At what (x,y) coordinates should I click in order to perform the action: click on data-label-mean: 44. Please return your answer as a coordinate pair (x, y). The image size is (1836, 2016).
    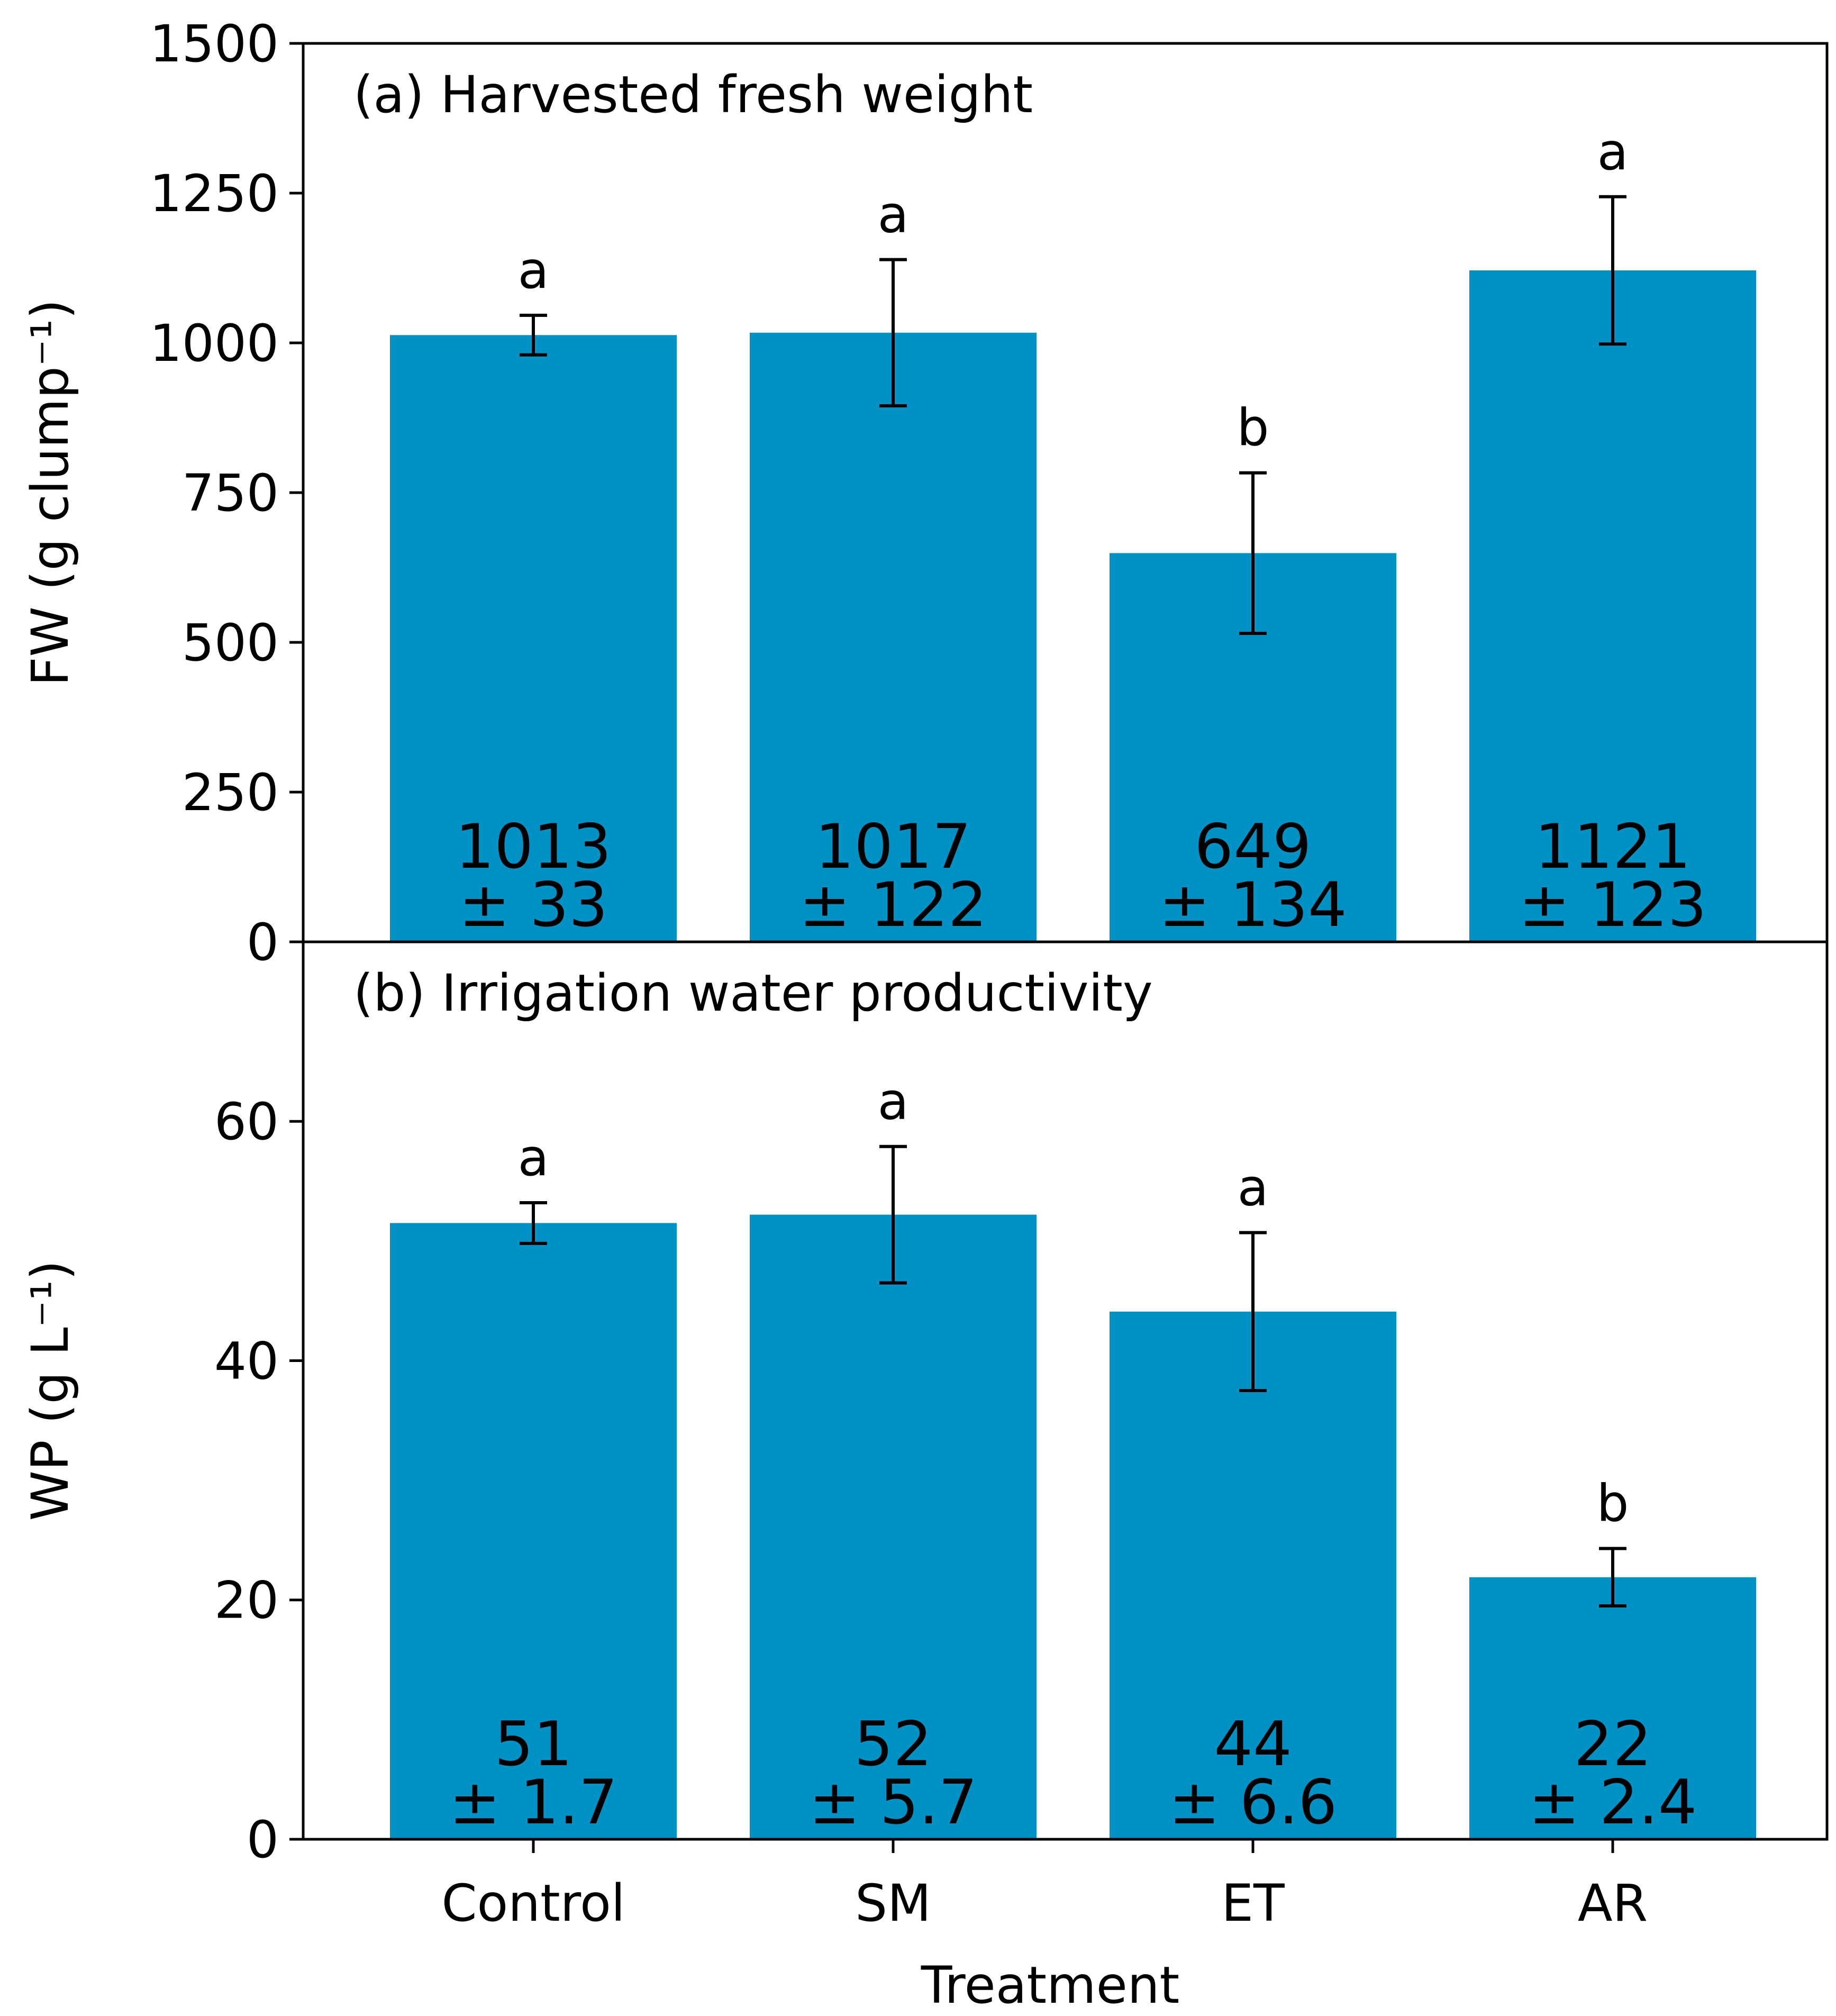
    Looking at the image, I should click on (1253, 1744).